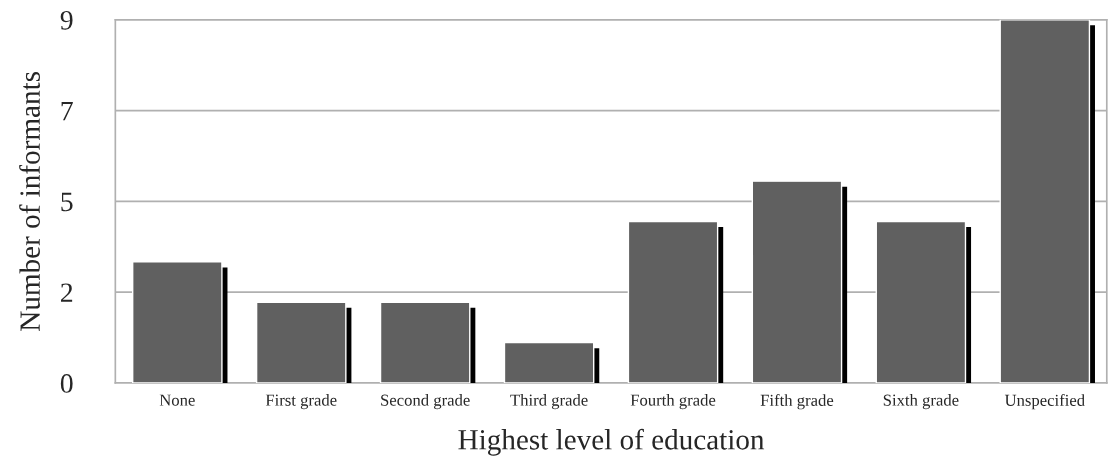 This screenshot has height=471, width=1109. I want to click on x-tick-label: Third grade, so click(549, 402).